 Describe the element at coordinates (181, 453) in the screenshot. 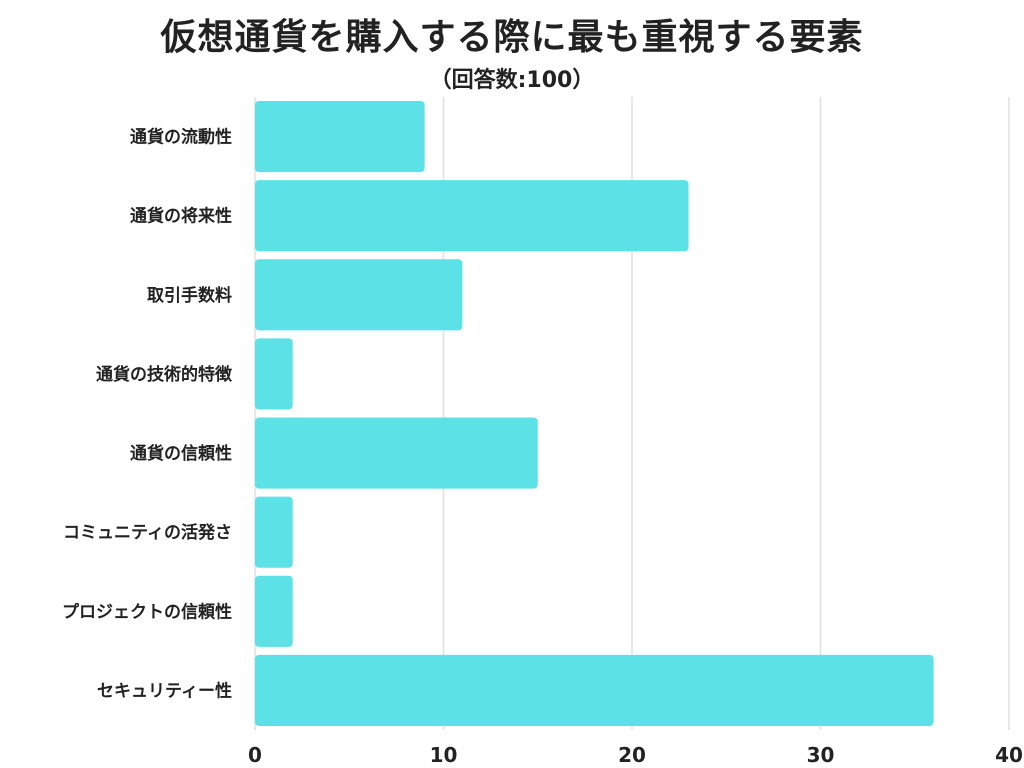

I see `category-label: 通貨の信頼性` at that location.